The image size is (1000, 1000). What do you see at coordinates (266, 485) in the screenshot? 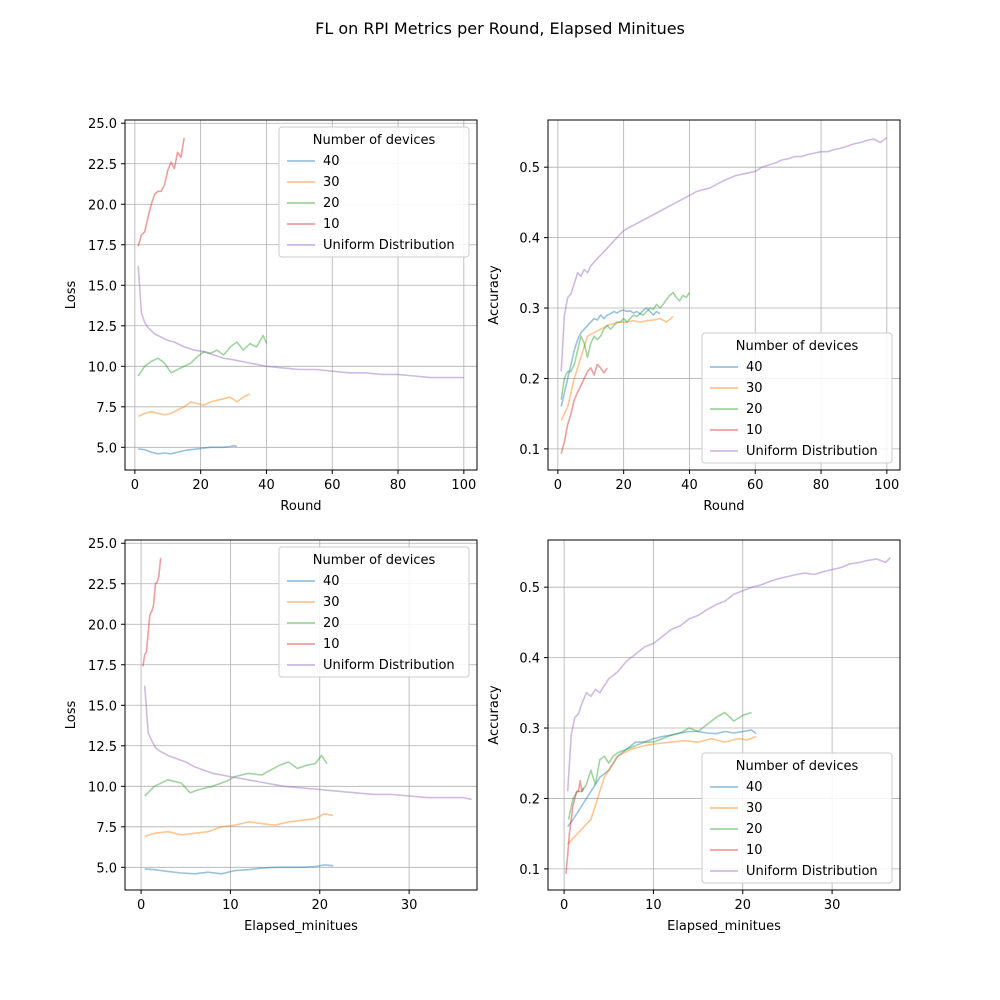
I see `x-tick-label: 40` at bounding box center [266, 485].